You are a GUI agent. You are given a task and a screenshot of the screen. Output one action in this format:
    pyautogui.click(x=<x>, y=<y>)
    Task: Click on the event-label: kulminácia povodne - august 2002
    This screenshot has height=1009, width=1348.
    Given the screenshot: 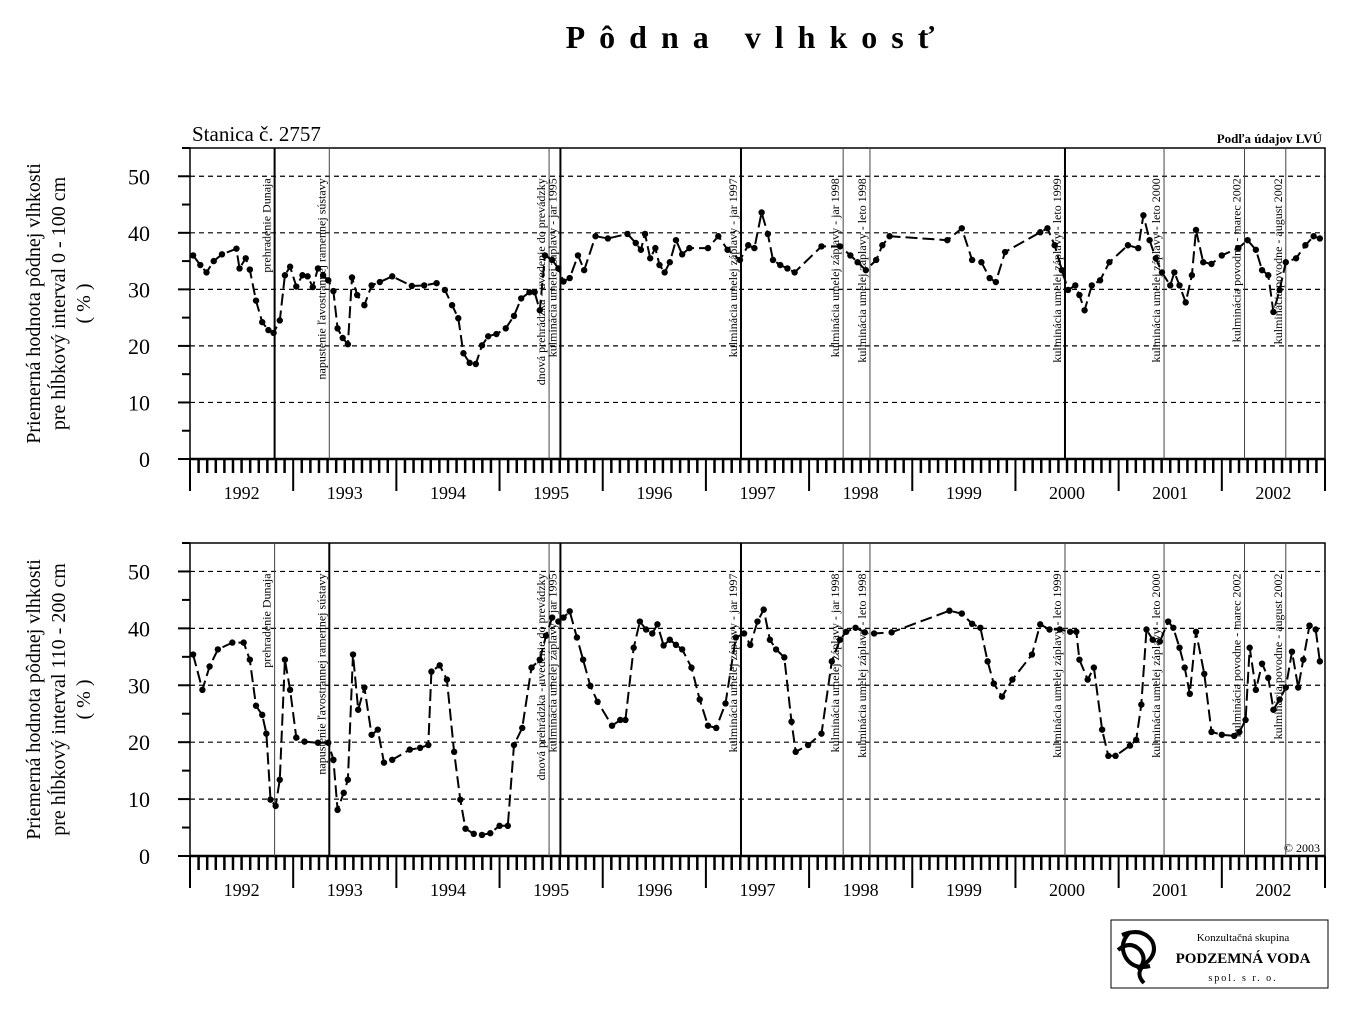 What is the action you would take?
    pyautogui.click(x=1278, y=261)
    